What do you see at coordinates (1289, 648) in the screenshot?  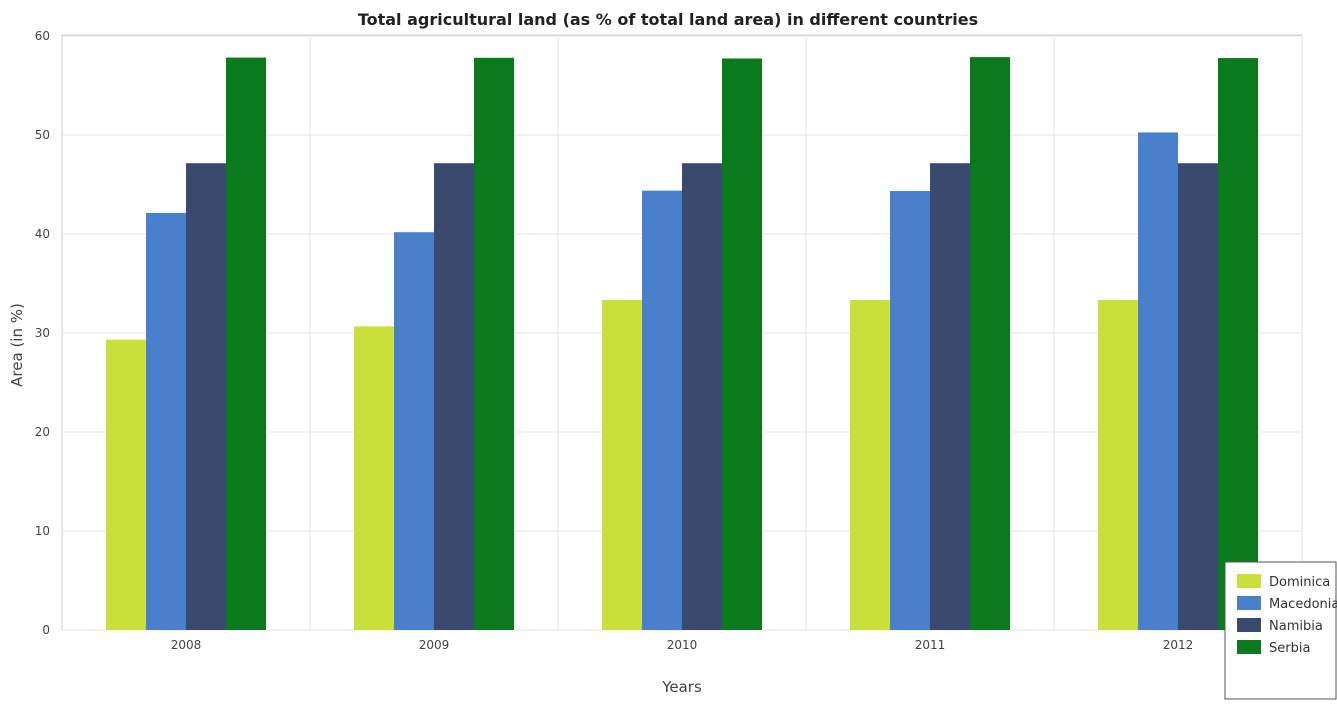 I see `legend-label: Serbia` at bounding box center [1289, 648].